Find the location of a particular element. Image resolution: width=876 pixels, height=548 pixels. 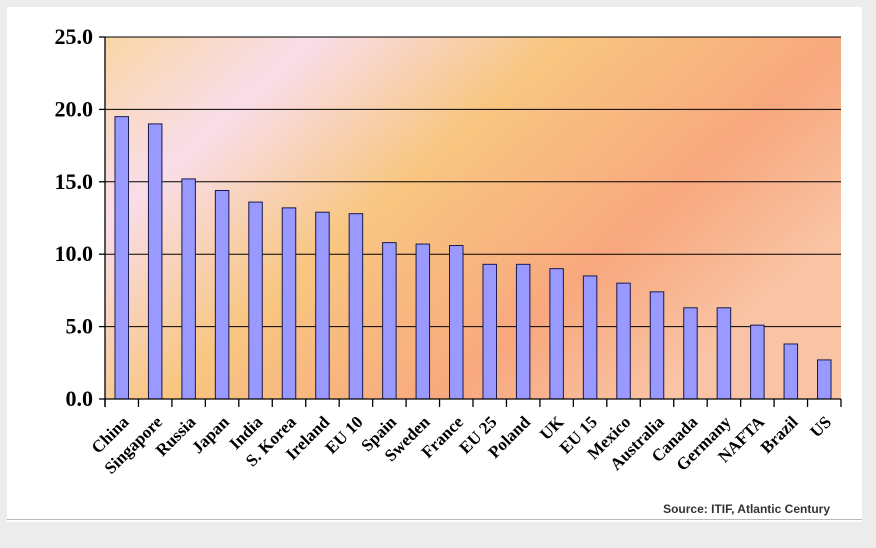

y-tick-label: 10.0 is located at coordinates (74, 253).